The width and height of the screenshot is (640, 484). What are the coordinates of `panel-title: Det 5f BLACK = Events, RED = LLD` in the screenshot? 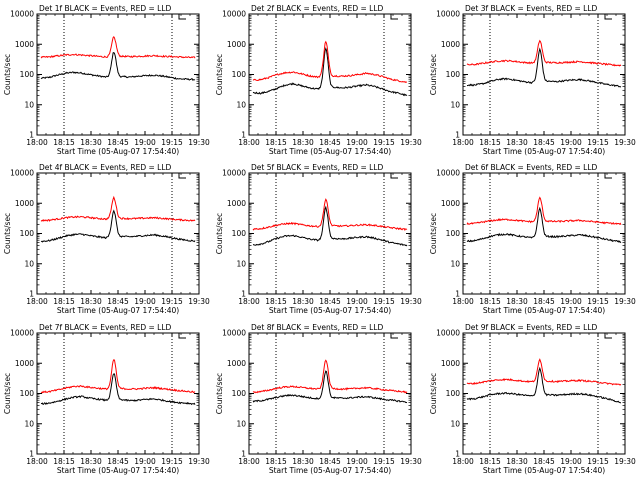 It's located at (317, 167).